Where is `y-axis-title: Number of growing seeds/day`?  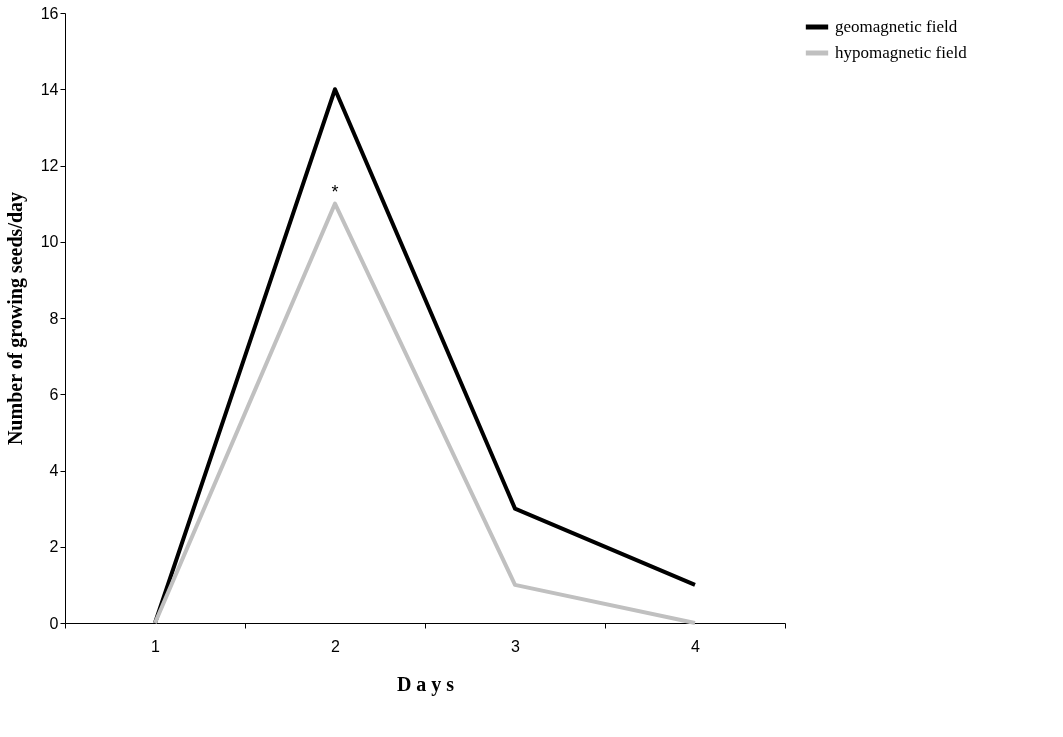
y-axis-title: Number of growing seeds/day is located at coordinates (15, 318).